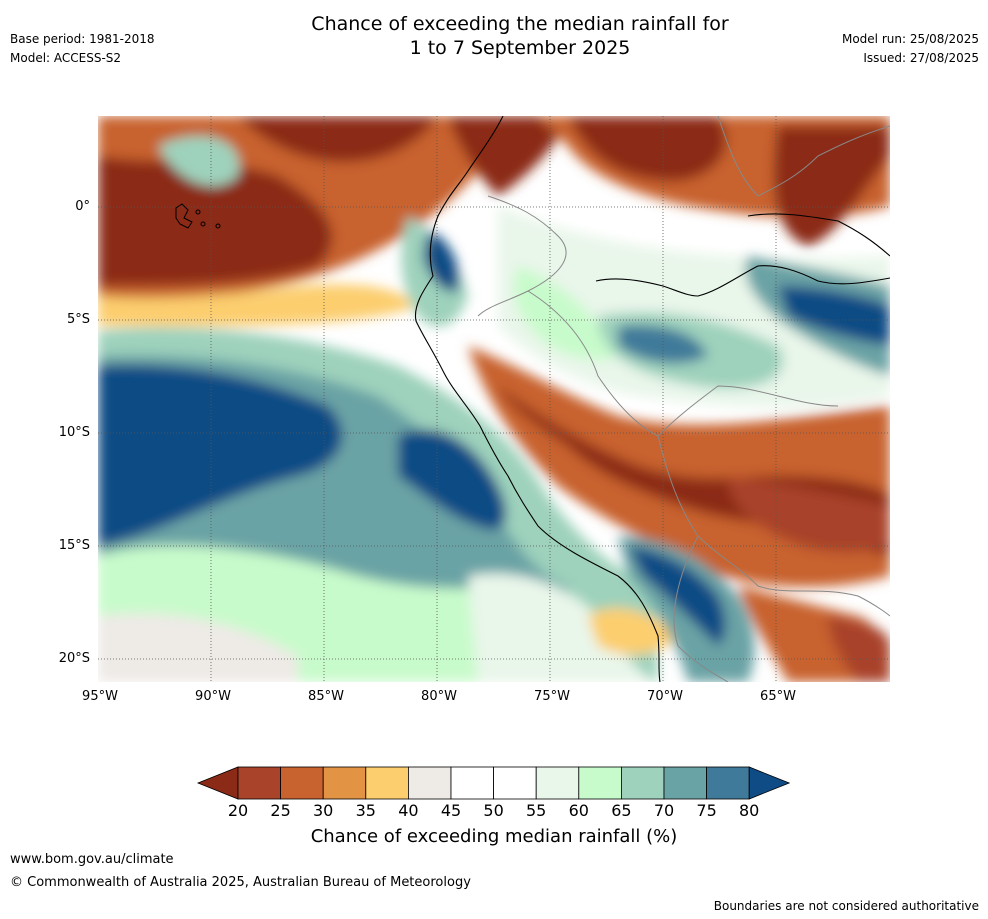  What do you see at coordinates (74, 658) in the screenshot?
I see `lat-label-20s: 20°S` at bounding box center [74, 658].